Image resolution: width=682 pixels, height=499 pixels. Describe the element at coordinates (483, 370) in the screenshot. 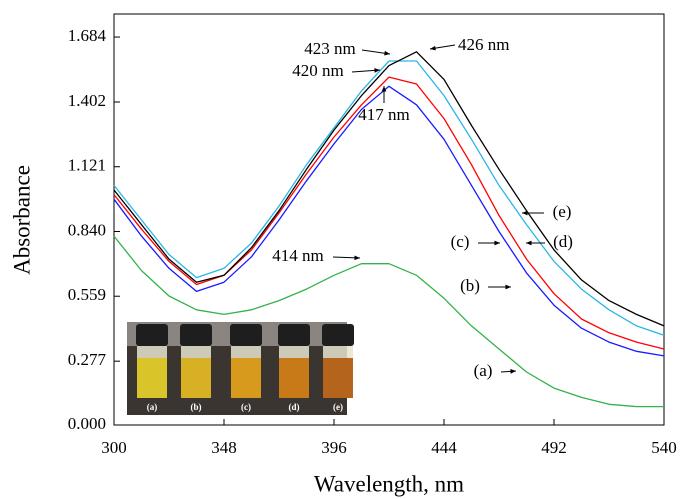

I see `series-label: (a)` at that location.